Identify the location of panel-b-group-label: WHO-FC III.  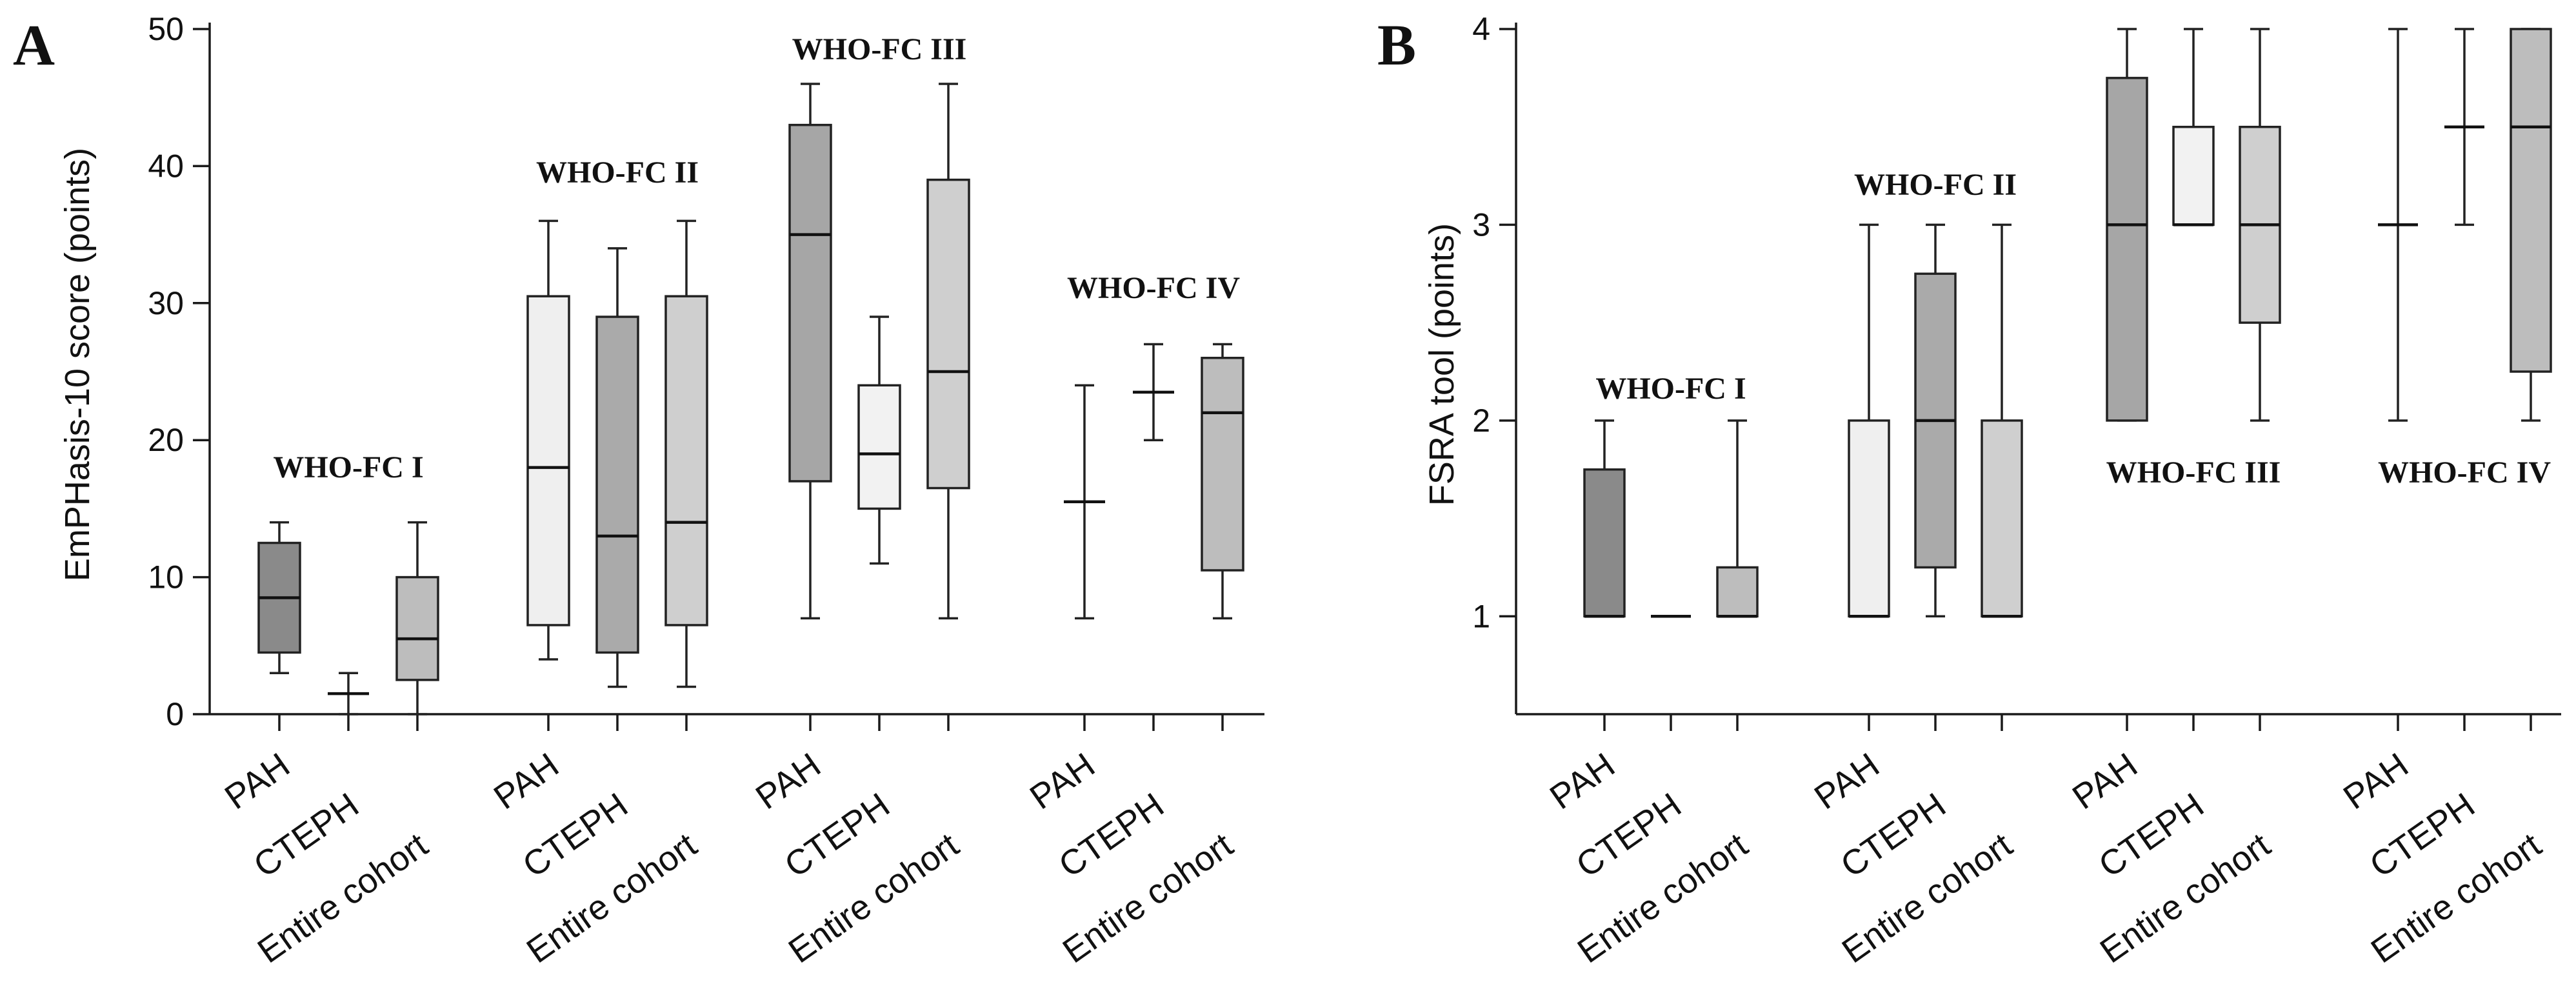
(2193, 472).